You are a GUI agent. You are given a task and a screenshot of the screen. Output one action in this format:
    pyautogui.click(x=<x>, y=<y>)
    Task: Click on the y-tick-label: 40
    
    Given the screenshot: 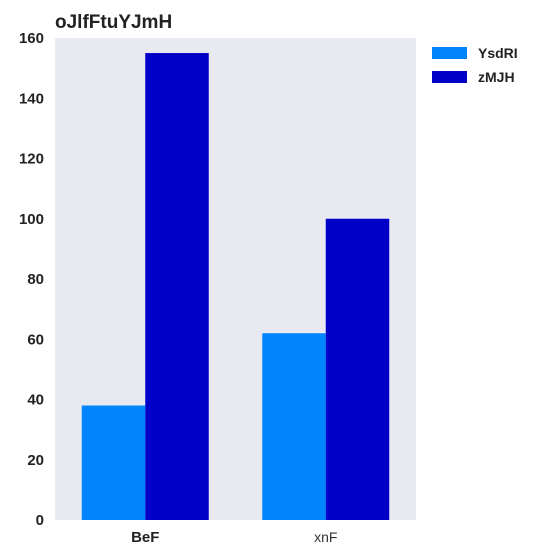 What is the action you would take?
    pyautogui.click(x=35, y=400)
    